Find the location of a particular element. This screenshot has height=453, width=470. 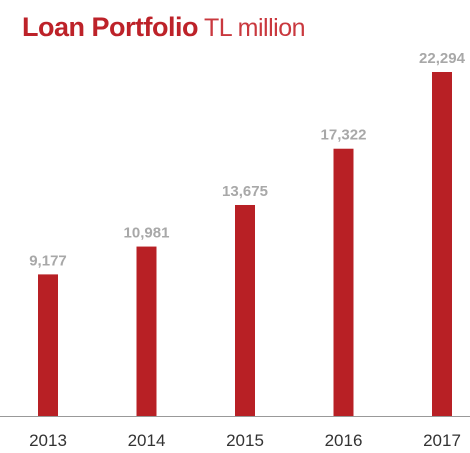

value-label: 10,981 is located at coordinates (147, 233).